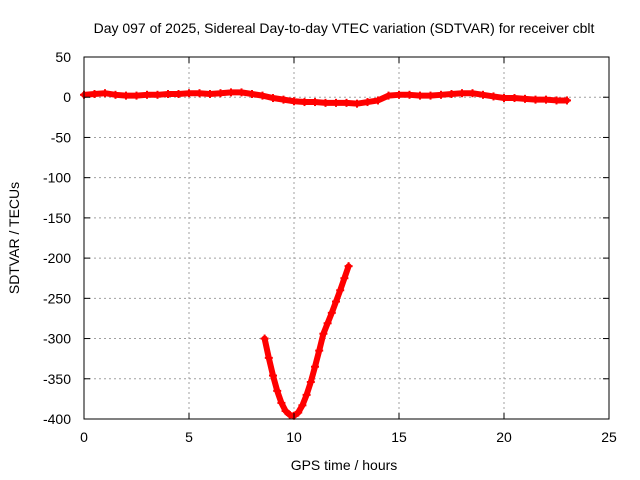  What do you see at coordinates (57, 218) in the screenshot?
I see `y-tick-label: -150` at bounding box center [57, 218].